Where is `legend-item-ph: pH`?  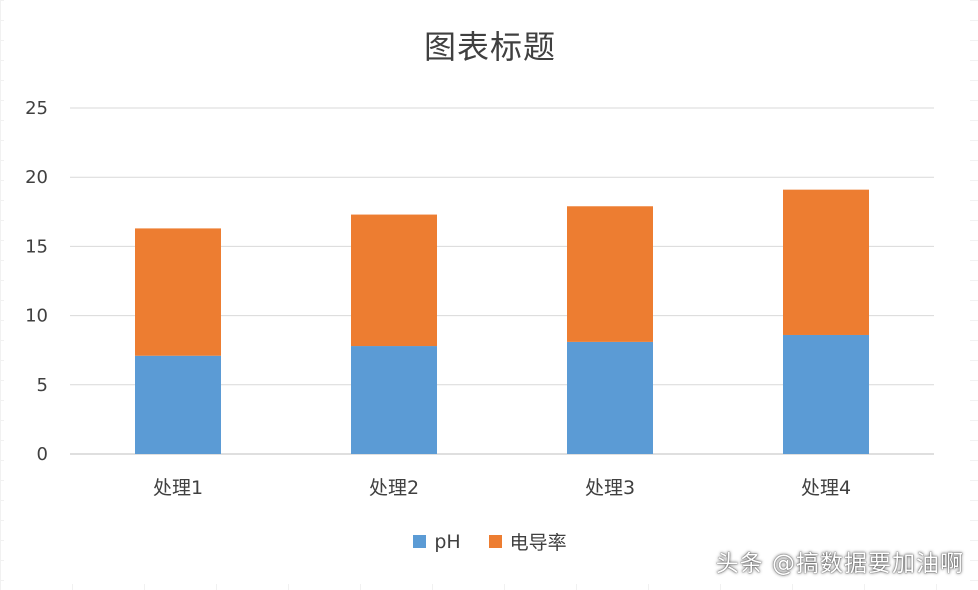
legend-item-ph: pH is located at coordinates (437, 541).